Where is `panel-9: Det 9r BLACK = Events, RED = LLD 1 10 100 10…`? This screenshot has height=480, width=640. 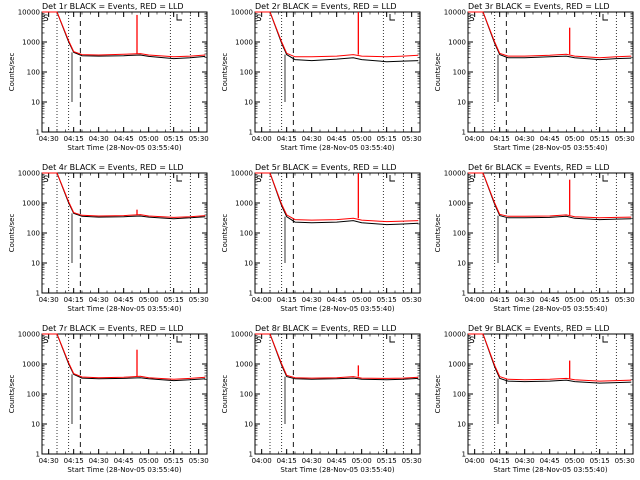
panel-9: Det 9r BLACK = Events, RED = LLD 1 10 100 10… is located at coordinates (534, 399).